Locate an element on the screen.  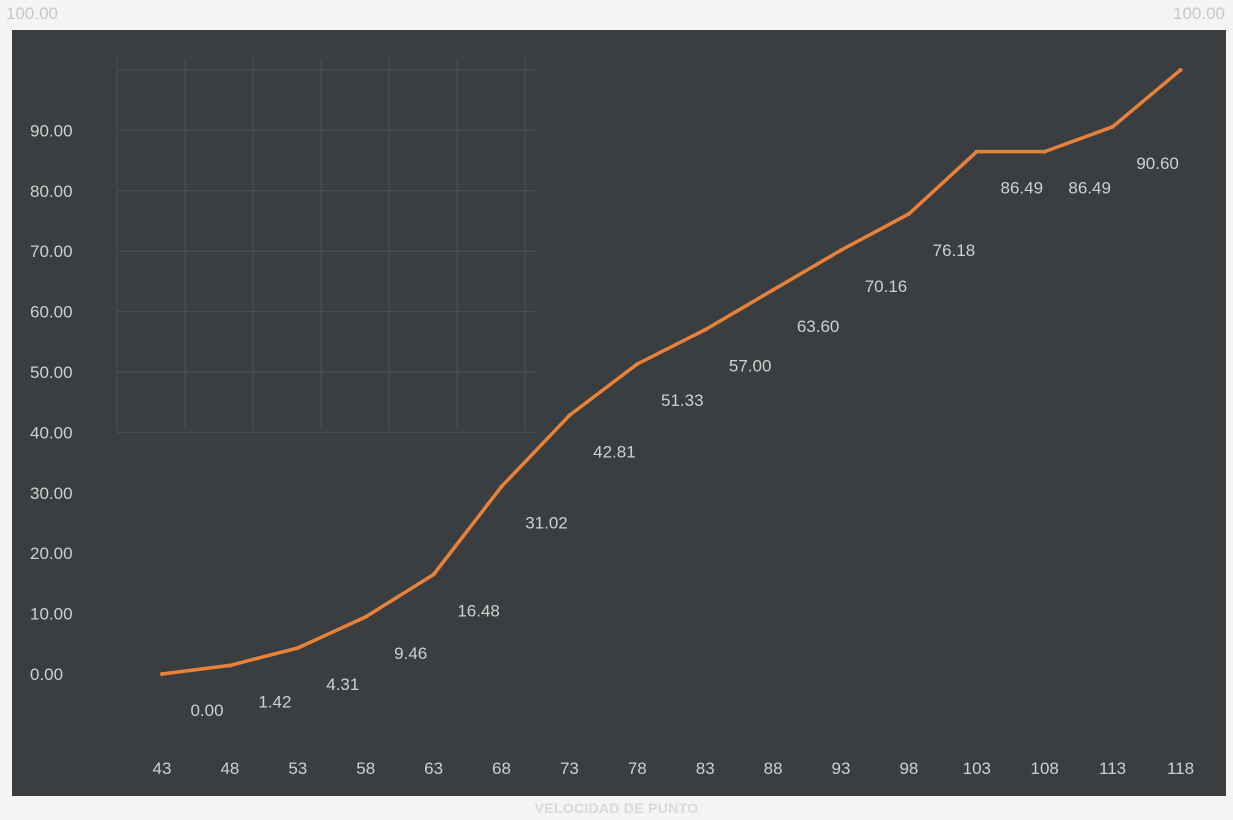
data-label: 63.60 is located at coordinates (818, 326).